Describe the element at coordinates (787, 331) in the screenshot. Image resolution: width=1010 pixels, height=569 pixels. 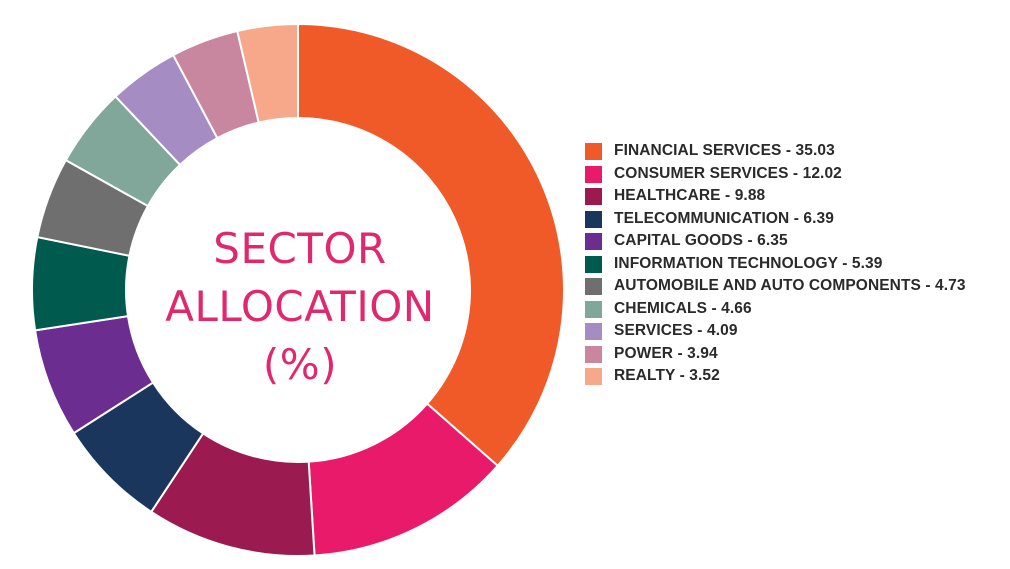
I see `legend-item-services: SERVICES - 4.09` at that location.